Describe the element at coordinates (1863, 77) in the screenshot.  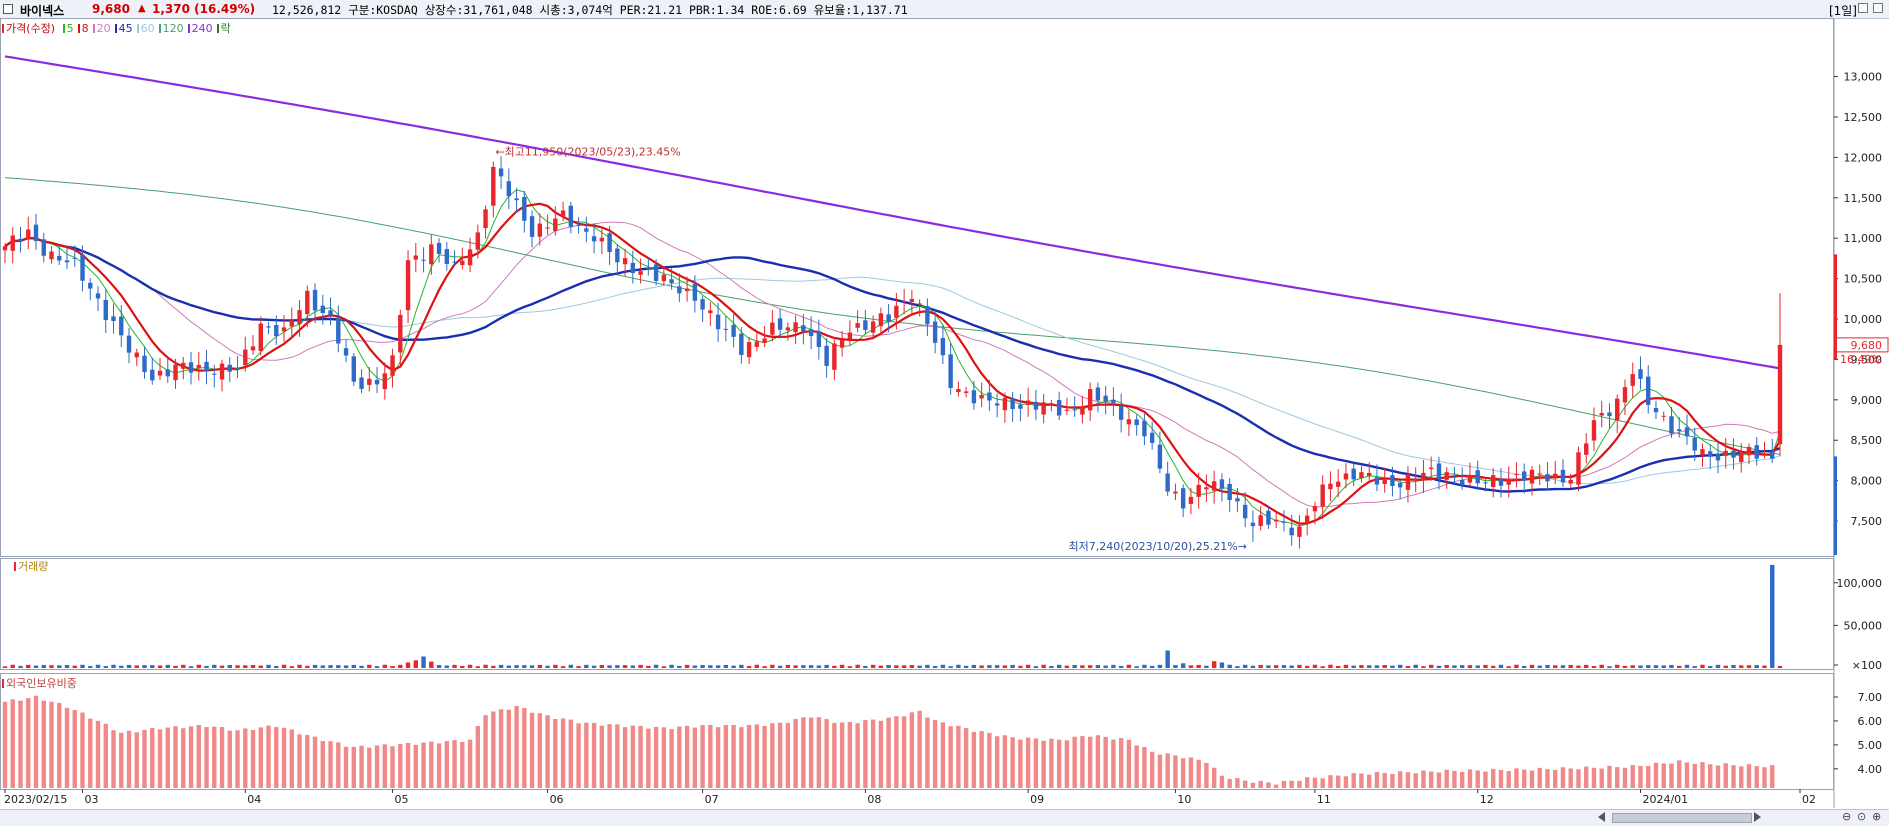
I see `price-tick-label: 13,000` at that location.